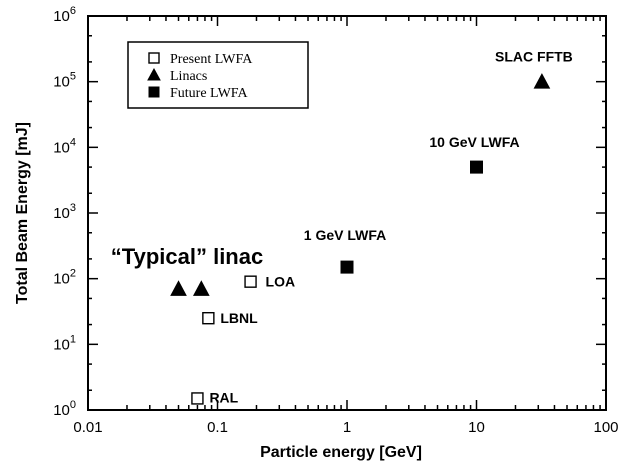  I want to click on y-axis-title: Total Beam Energy [mJ], so click(22, 213).